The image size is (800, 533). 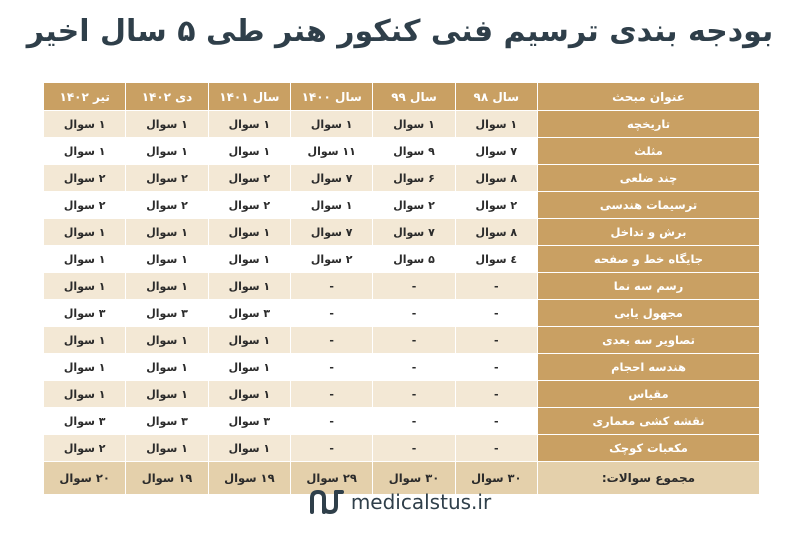 What do you see at coordinates (648, 151) in the screenshot?
I see `topic-cell: مثلث` at bounding box center [648, 151].